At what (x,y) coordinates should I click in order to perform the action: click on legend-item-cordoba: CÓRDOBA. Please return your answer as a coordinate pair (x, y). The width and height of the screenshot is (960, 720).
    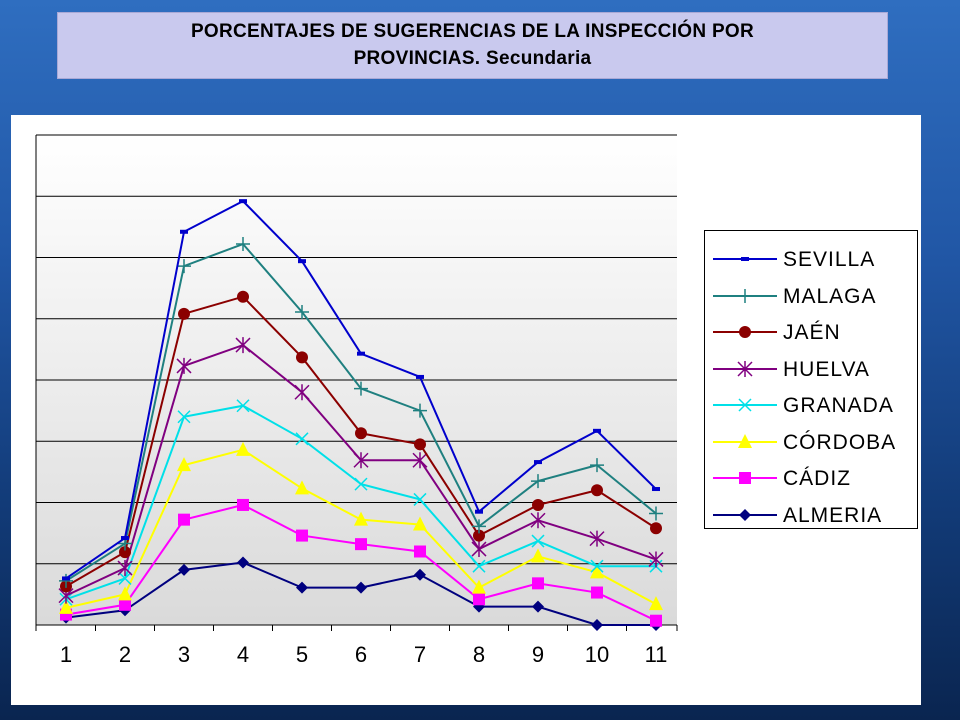
    Looking at the image, I should click on (812, 445).